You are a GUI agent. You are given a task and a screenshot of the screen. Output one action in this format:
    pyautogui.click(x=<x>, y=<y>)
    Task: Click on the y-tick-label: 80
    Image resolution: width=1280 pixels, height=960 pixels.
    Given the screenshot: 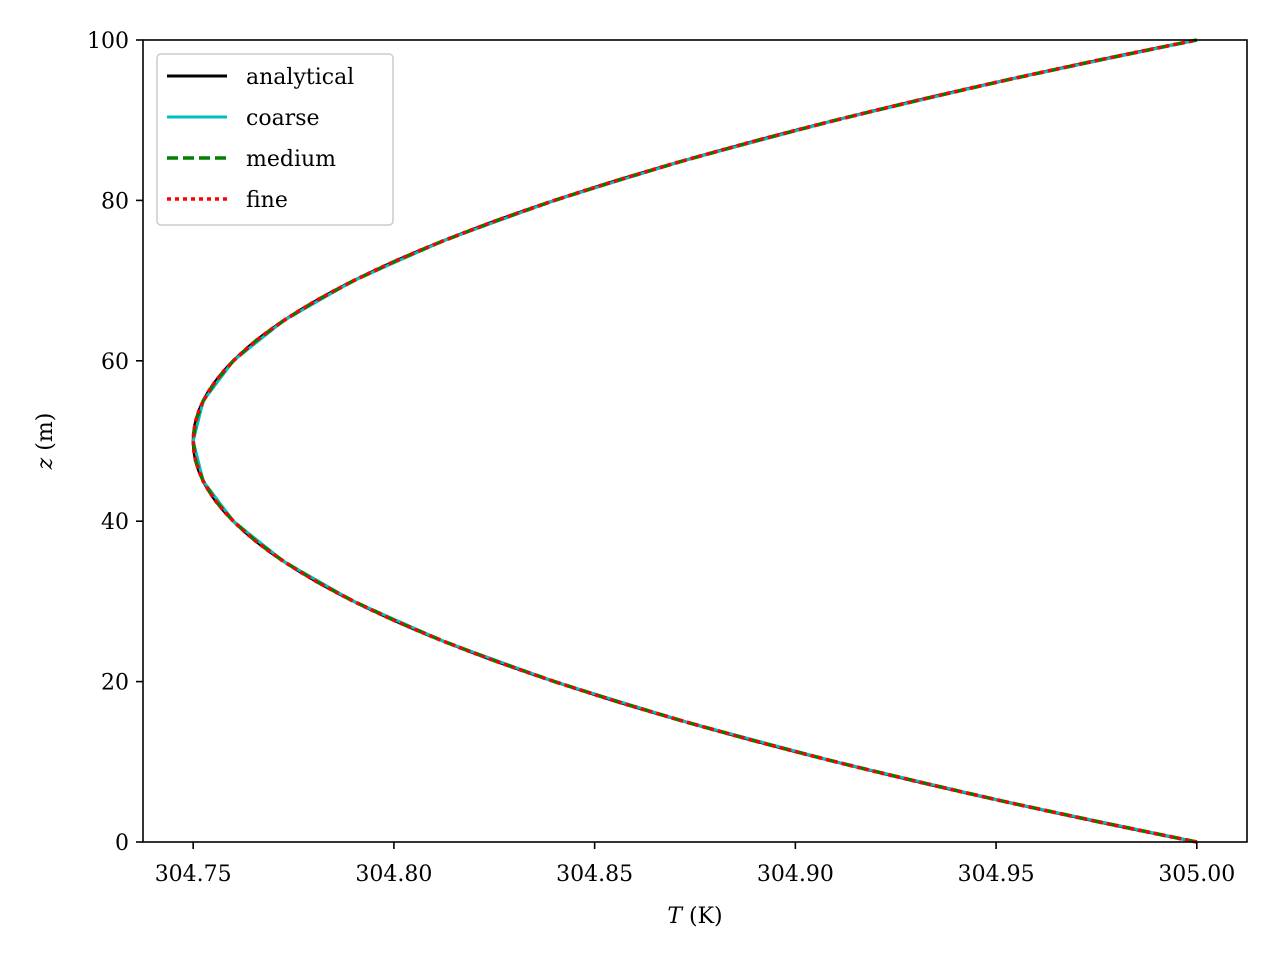 What is the action you would take?
    pyautogui.click(x=115, y=201)
    